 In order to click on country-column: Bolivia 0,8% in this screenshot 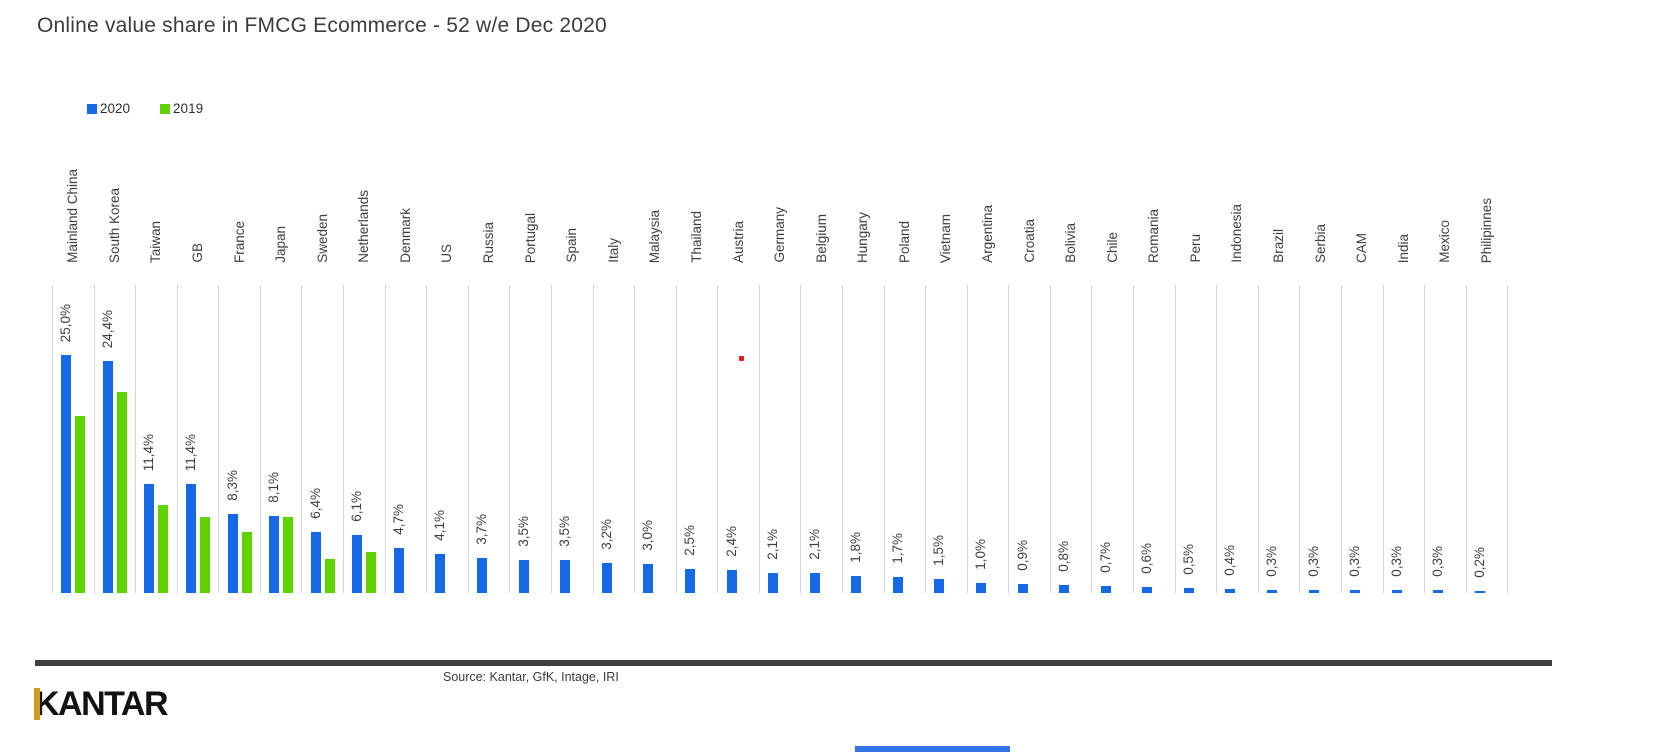, I will do `click(1070, 408)`.